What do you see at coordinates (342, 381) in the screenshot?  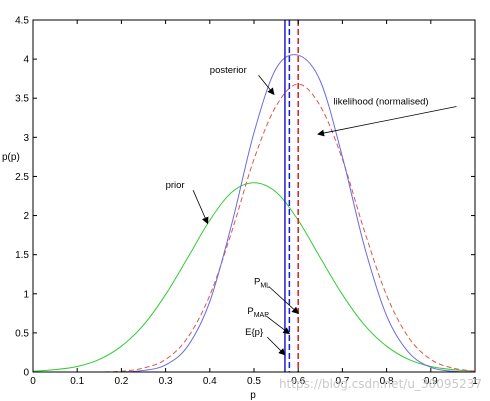 I see `x-tick-label: 0.7` at bounding box center [342, 381].